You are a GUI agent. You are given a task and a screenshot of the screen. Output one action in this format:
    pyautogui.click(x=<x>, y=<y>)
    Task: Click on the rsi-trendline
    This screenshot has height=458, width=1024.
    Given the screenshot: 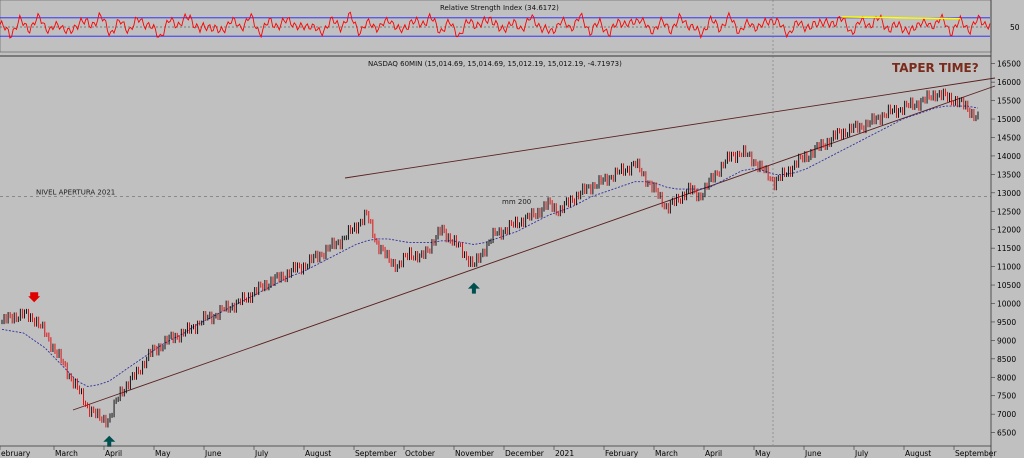 What is the action you would take?
    pyautogui.click(x=901, y=18)
    